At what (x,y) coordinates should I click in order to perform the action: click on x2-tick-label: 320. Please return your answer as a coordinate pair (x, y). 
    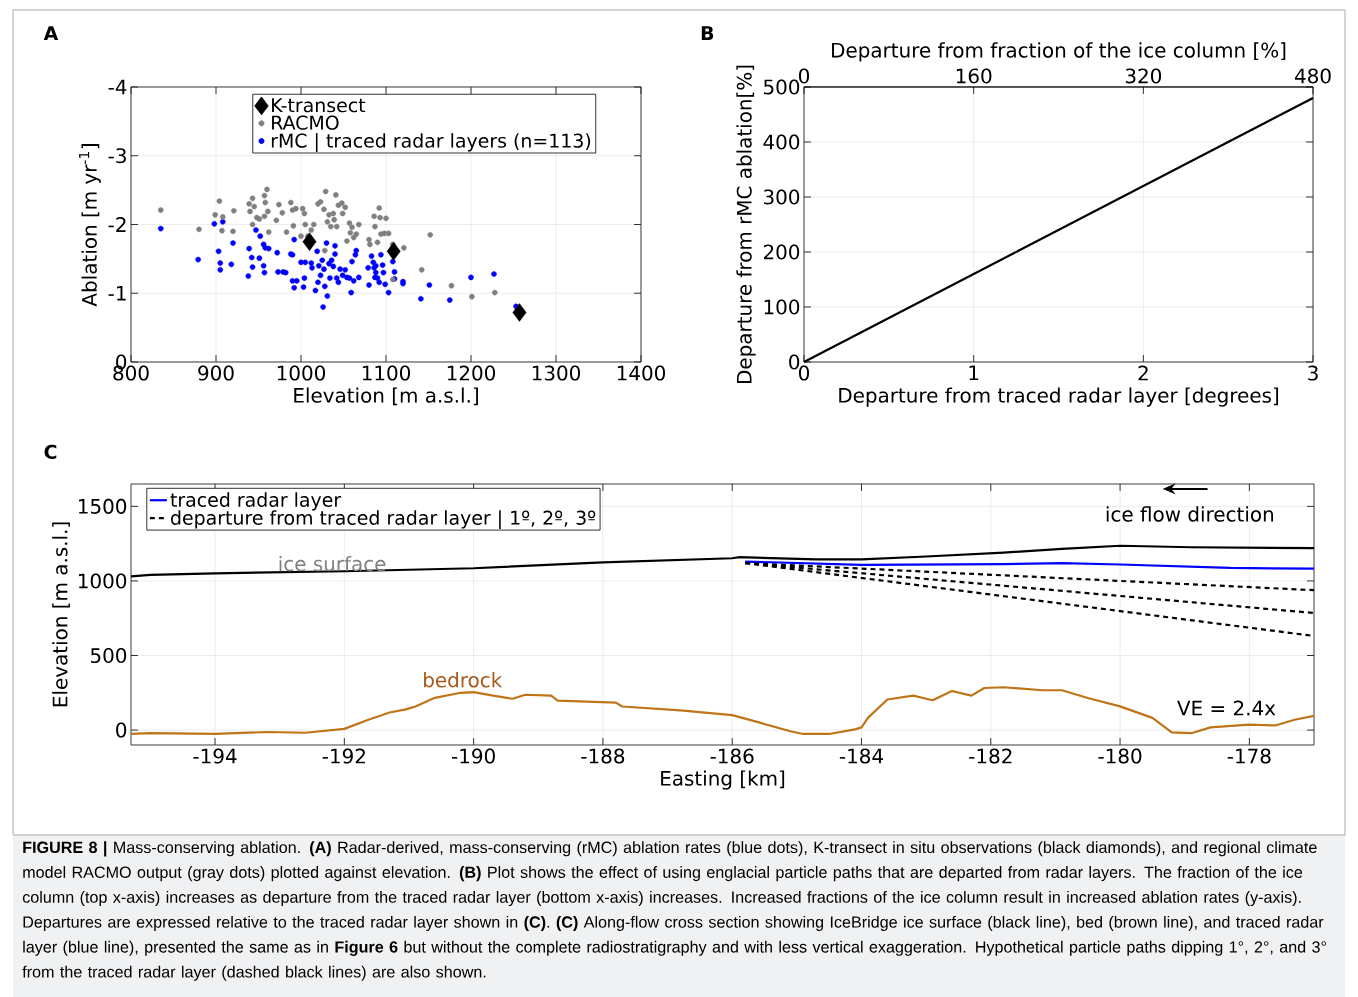
    Looking at the image, I should click on (1143, 76).